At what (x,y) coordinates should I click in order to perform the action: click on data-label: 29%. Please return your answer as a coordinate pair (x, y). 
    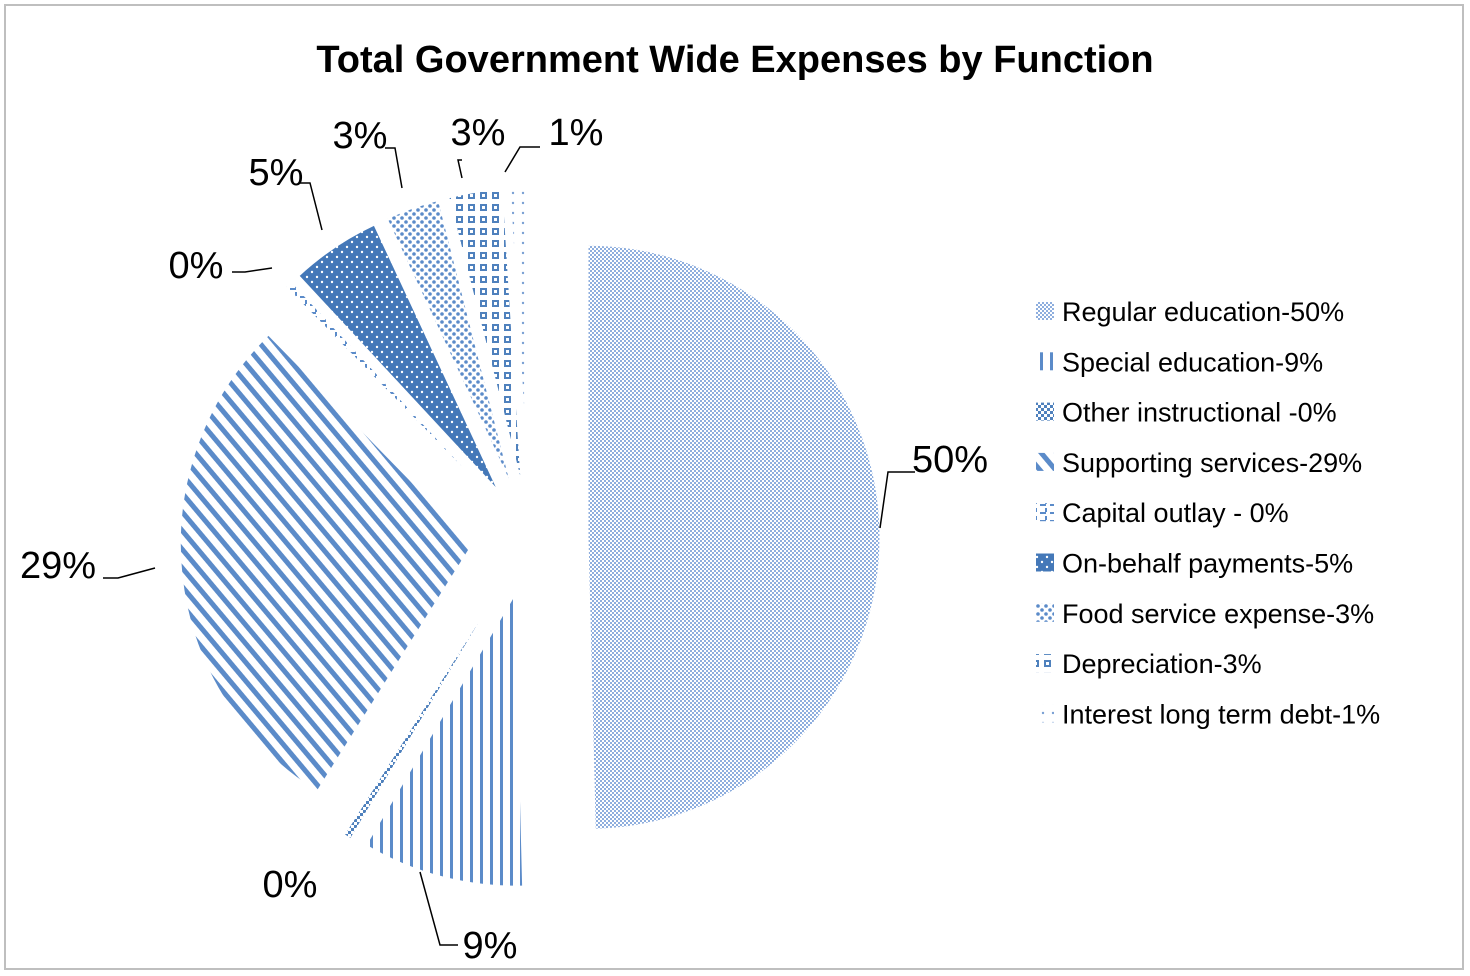
    Looking at the image, I should click on (58, 566).